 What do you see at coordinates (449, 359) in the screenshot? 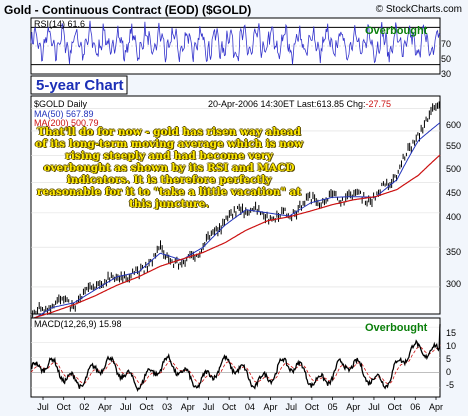
I see `macd-tick-label: 5` at bounding box center [449, 359].